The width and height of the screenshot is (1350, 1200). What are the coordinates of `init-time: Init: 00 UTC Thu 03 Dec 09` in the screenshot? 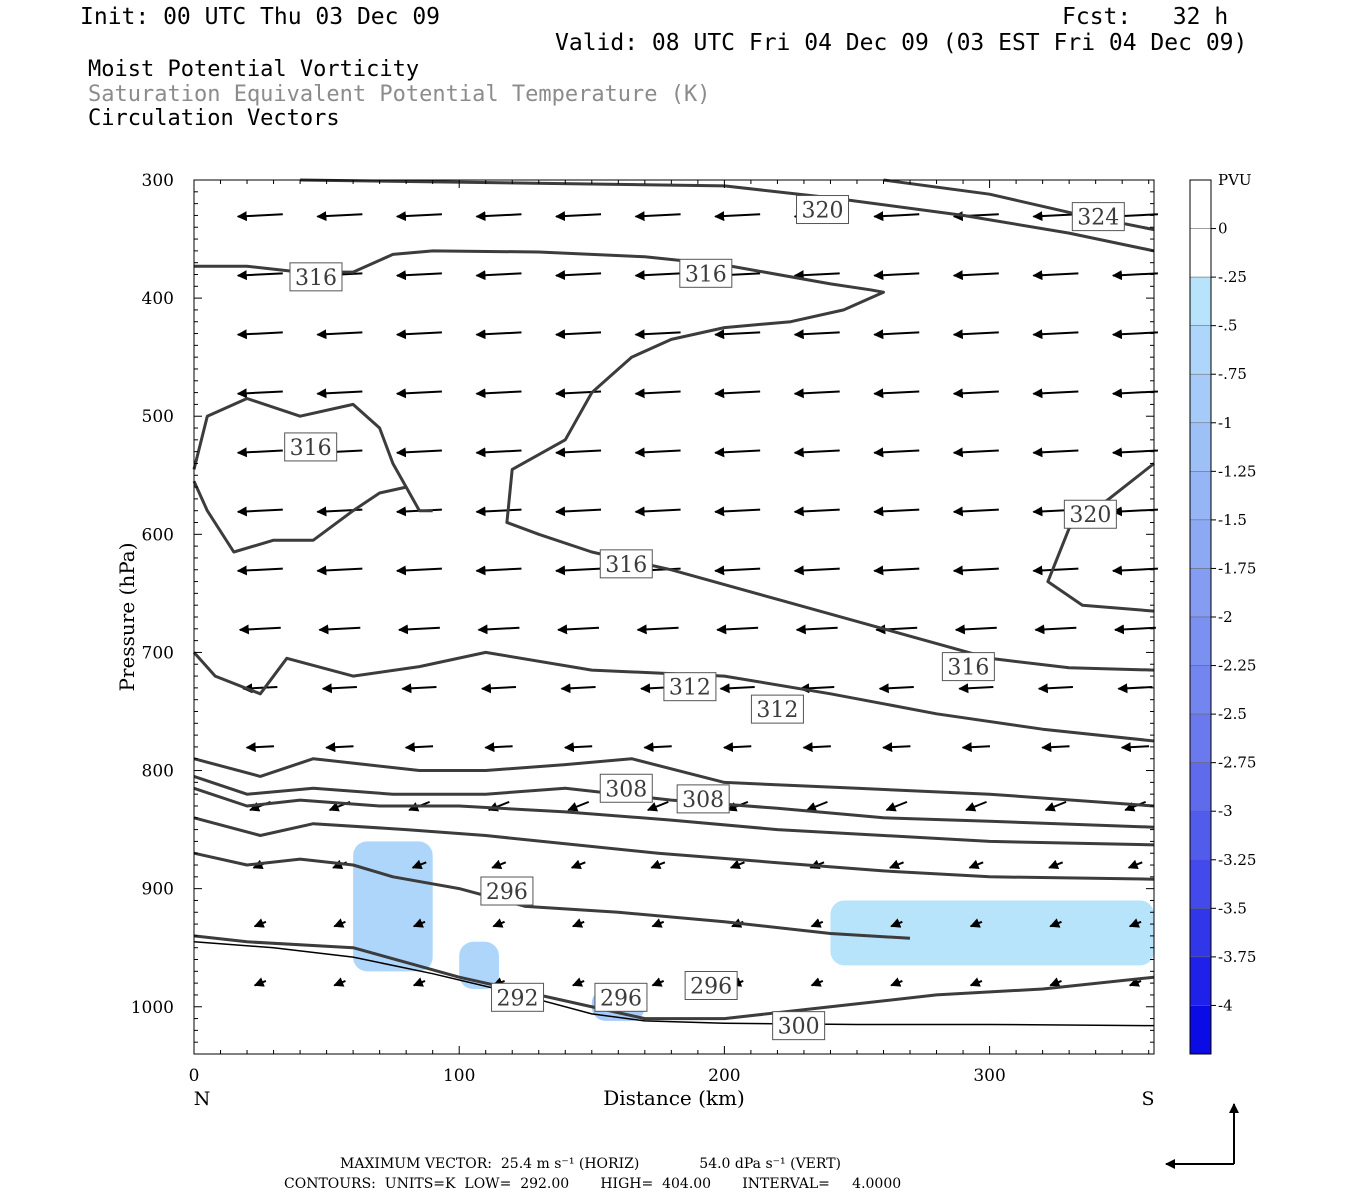 It's located at (260, 17).